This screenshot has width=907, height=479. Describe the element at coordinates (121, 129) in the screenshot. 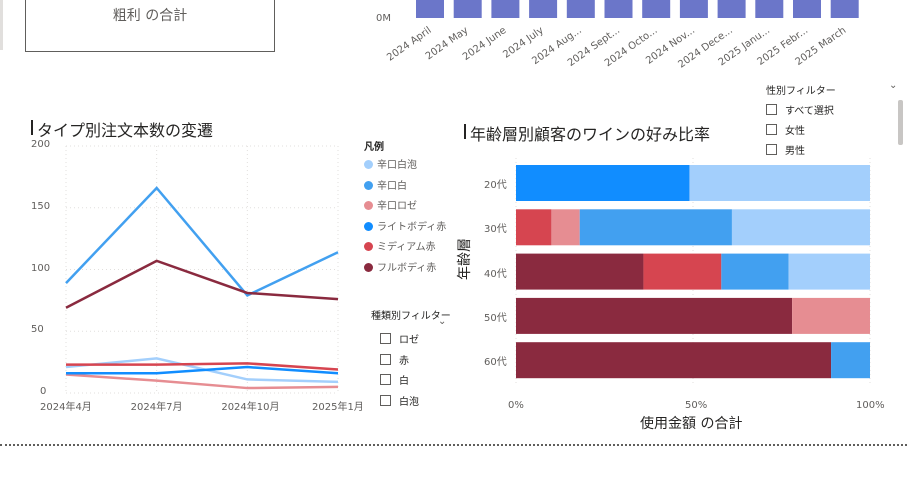

I see `line-chart-title: タイプ別注文本数の変遷` at that location.